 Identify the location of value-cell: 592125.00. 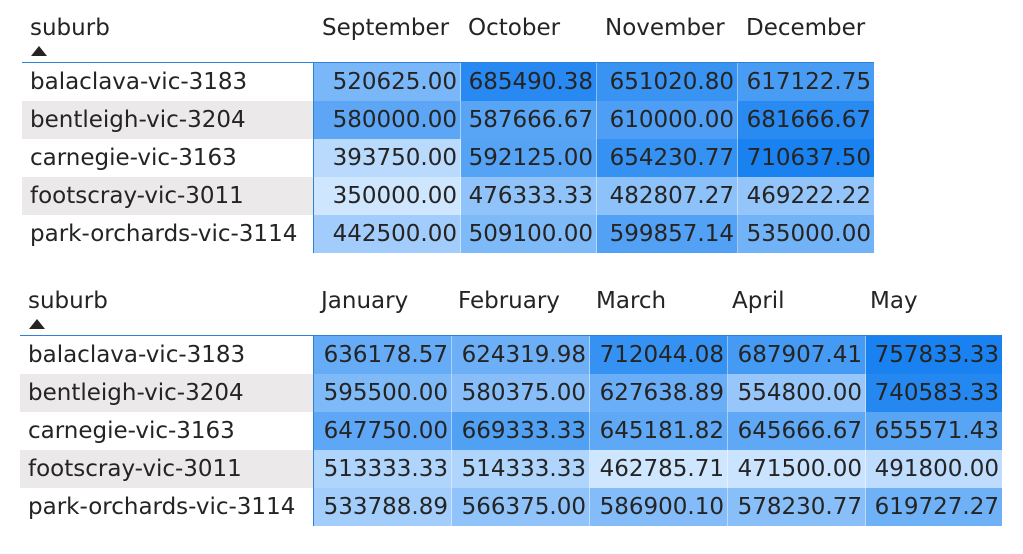
(529, 158).